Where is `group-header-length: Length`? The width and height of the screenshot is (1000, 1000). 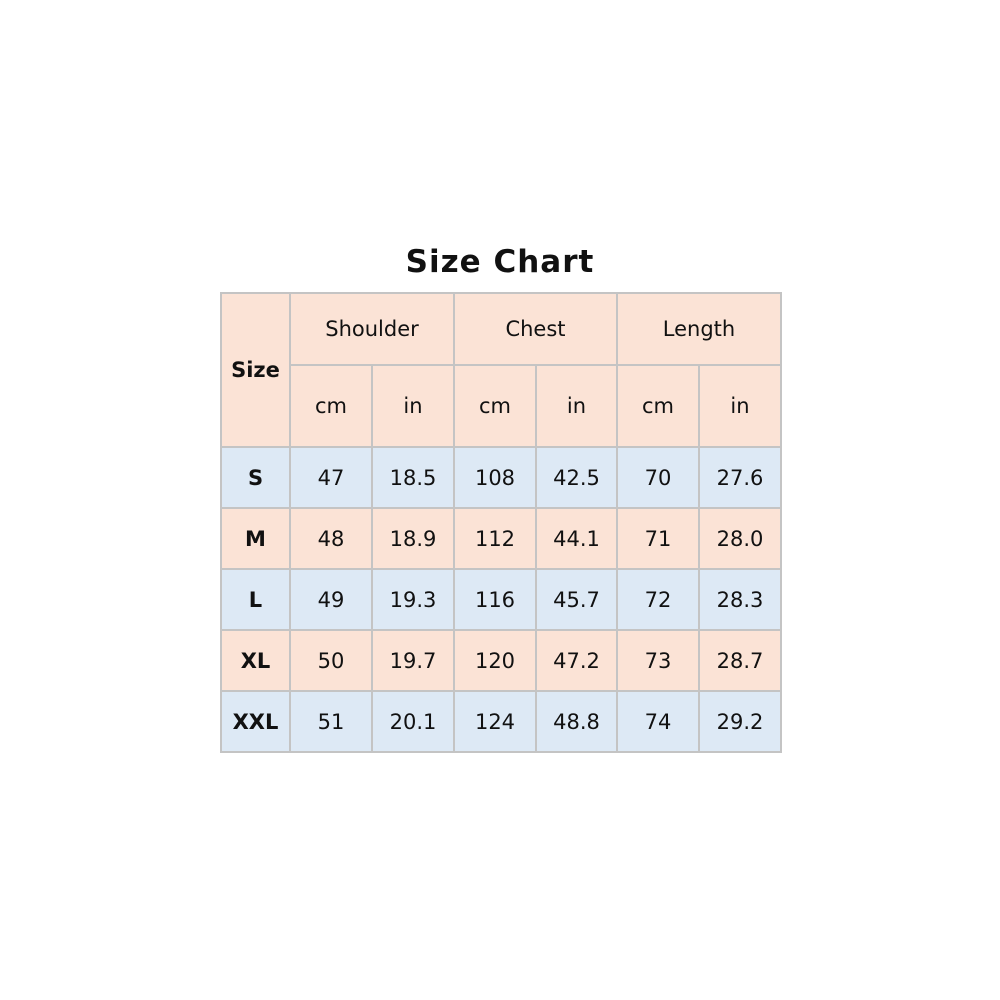 group-header-length: Length is located at coordinates (699, 329).